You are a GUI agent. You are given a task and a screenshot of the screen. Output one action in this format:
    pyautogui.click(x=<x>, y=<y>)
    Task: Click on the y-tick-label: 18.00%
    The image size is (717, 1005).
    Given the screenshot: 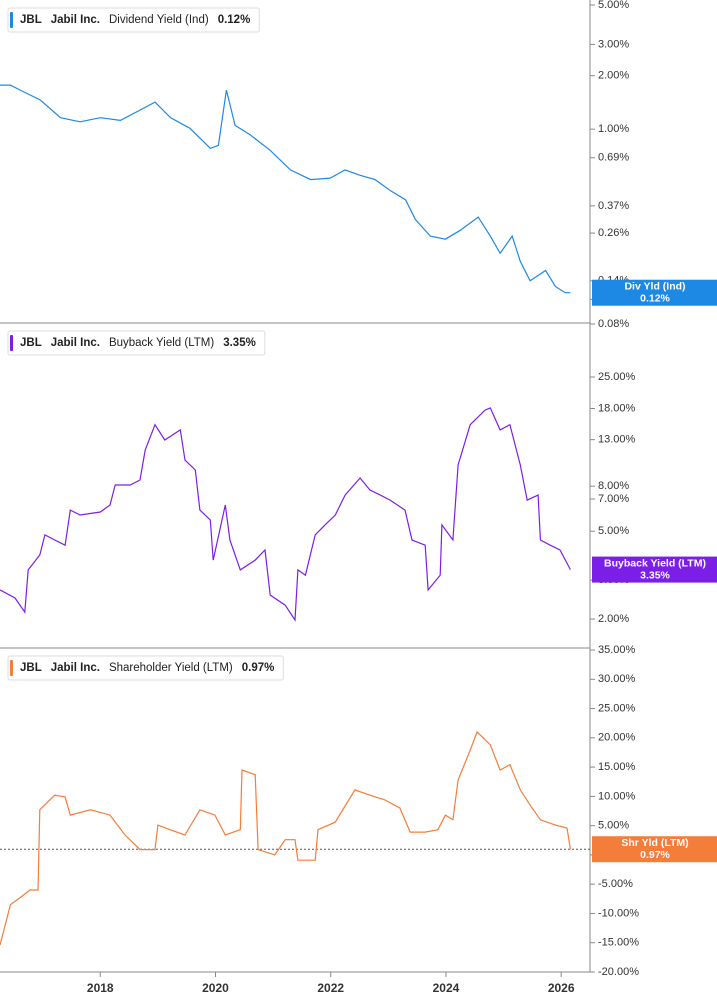 What is the action you would take?
    pyautogui.click(x=617, y=408)
    